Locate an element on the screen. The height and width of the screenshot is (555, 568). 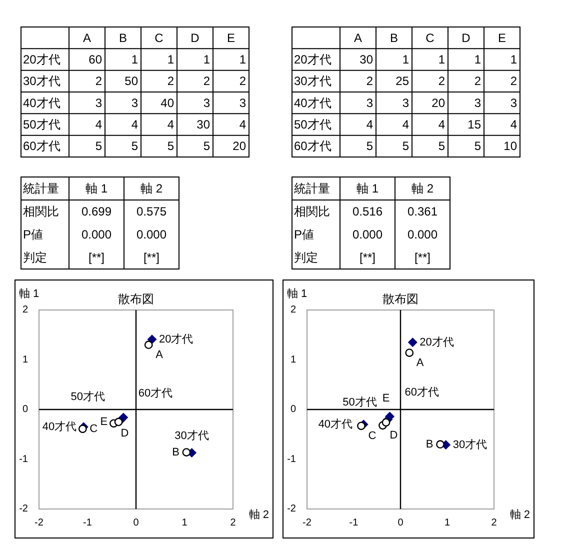
data-label: 40 is located at coordinates (167, 103).